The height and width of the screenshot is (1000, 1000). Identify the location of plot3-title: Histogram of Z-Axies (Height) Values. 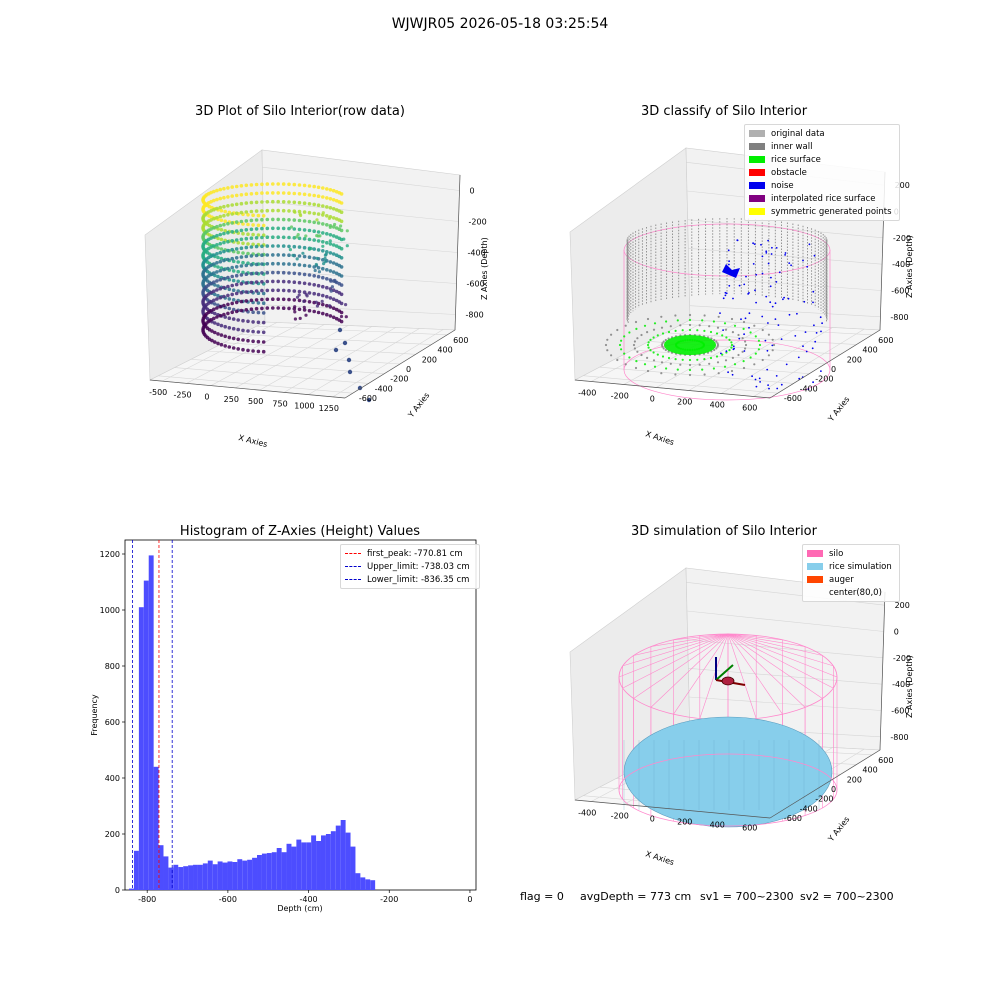
(300, 531).